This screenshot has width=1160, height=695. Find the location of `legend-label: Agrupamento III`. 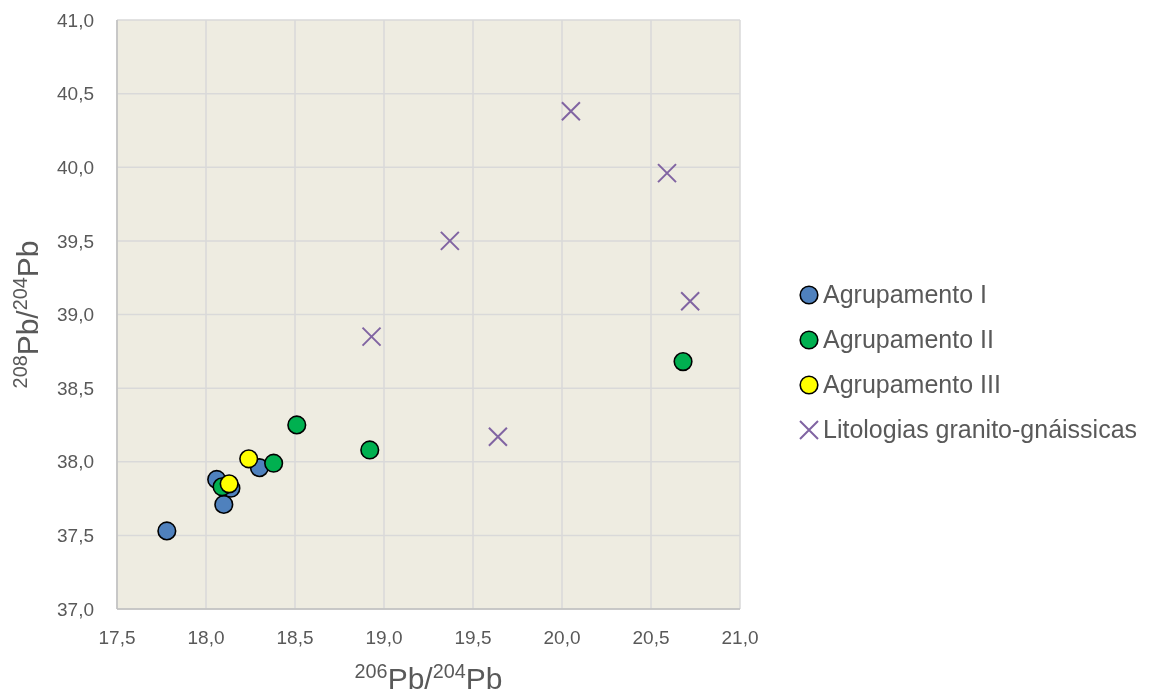

legend-label: Agrupamento III is located at coordinates (912, 384).